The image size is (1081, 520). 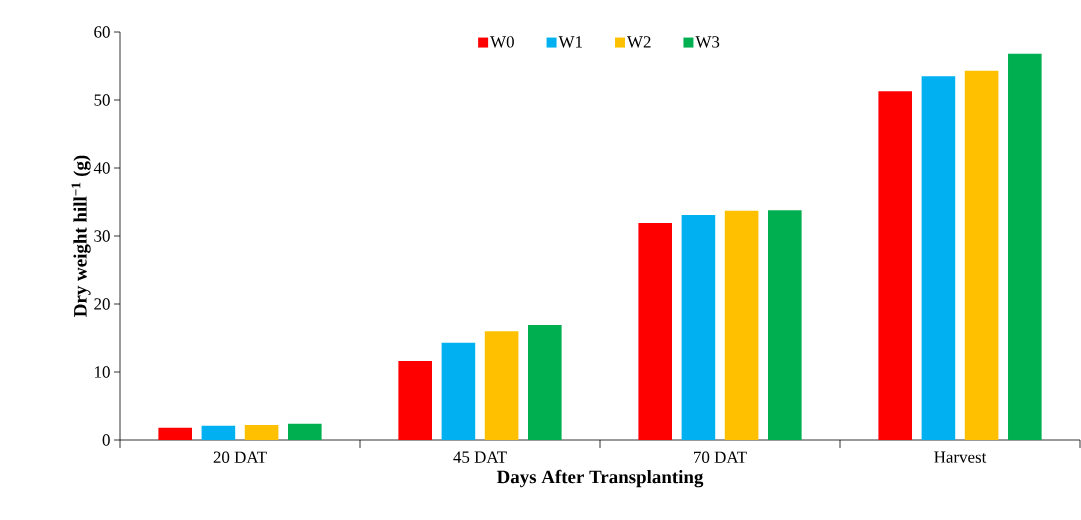 I want to click on x-tick-label: 20 DAT, so click(x=240, y=457).